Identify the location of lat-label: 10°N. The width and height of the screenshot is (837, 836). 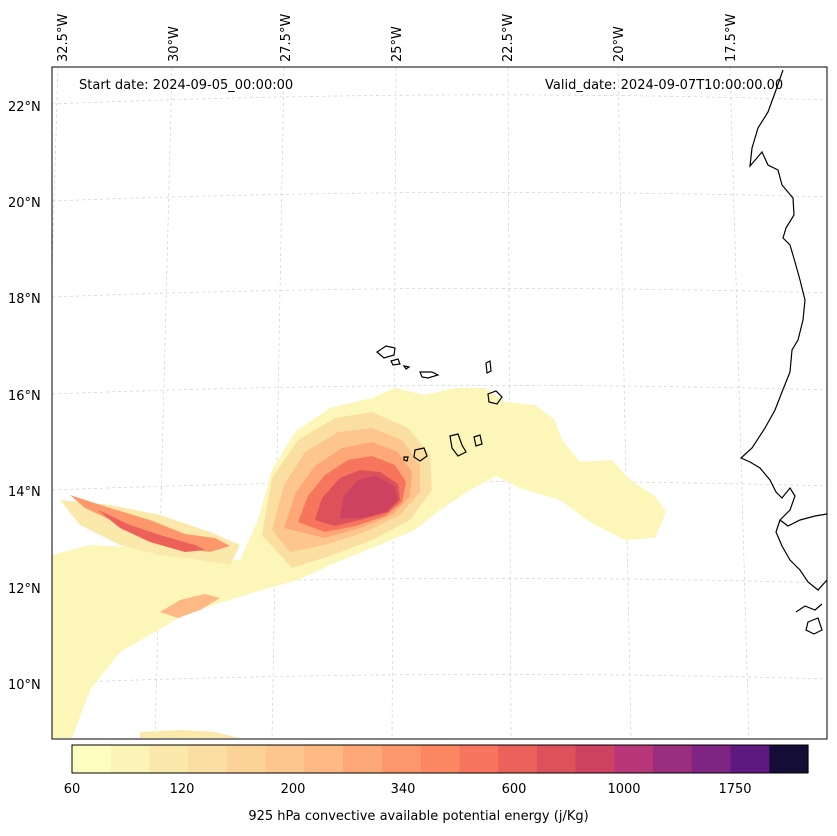
(24, 685).